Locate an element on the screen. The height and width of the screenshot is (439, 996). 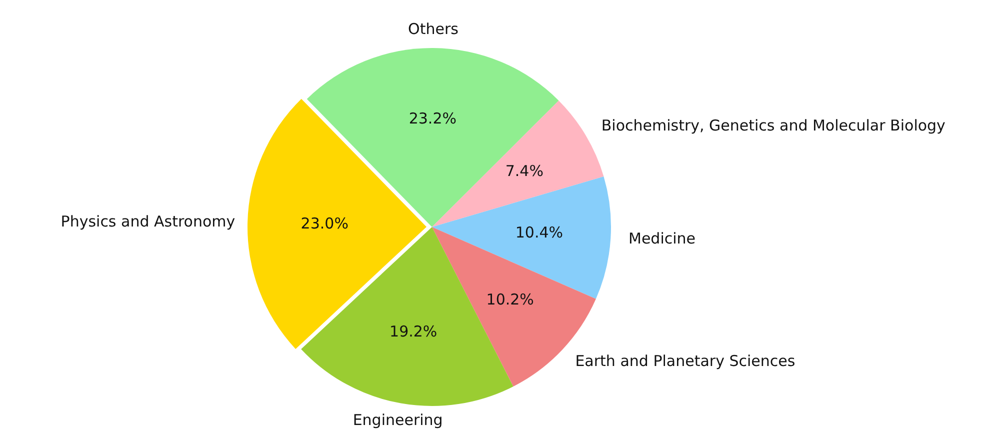
data-label: 19.2% is located at coordinates (414, 331).